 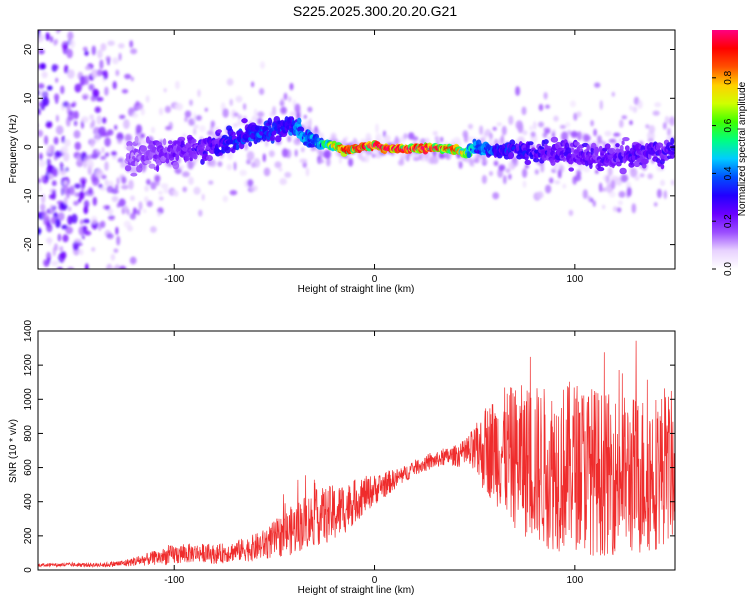 What do you see at coordinates (28, 535) in the screenshot?
I see `bottom-y-tick-label: 200` at bounding box center [28, 535].